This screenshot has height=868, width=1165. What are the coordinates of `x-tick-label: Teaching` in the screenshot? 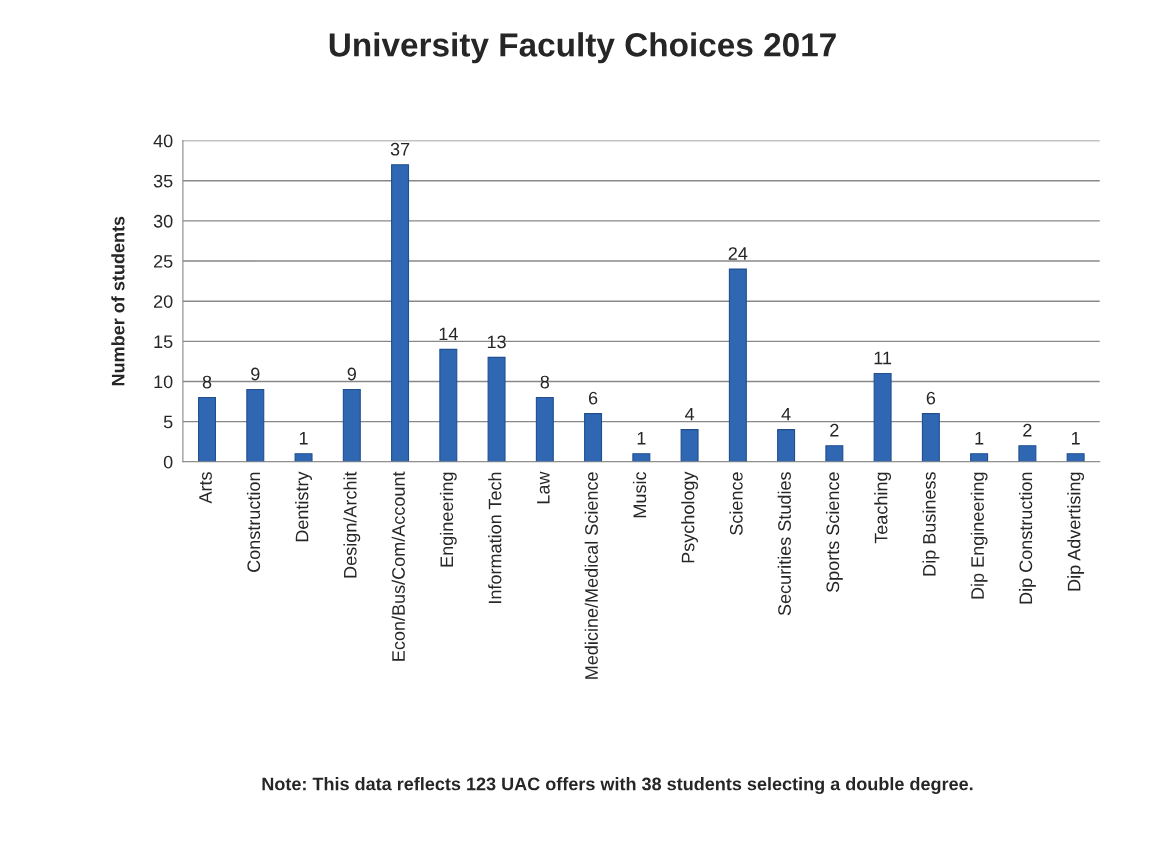 It's located at (883, 508).